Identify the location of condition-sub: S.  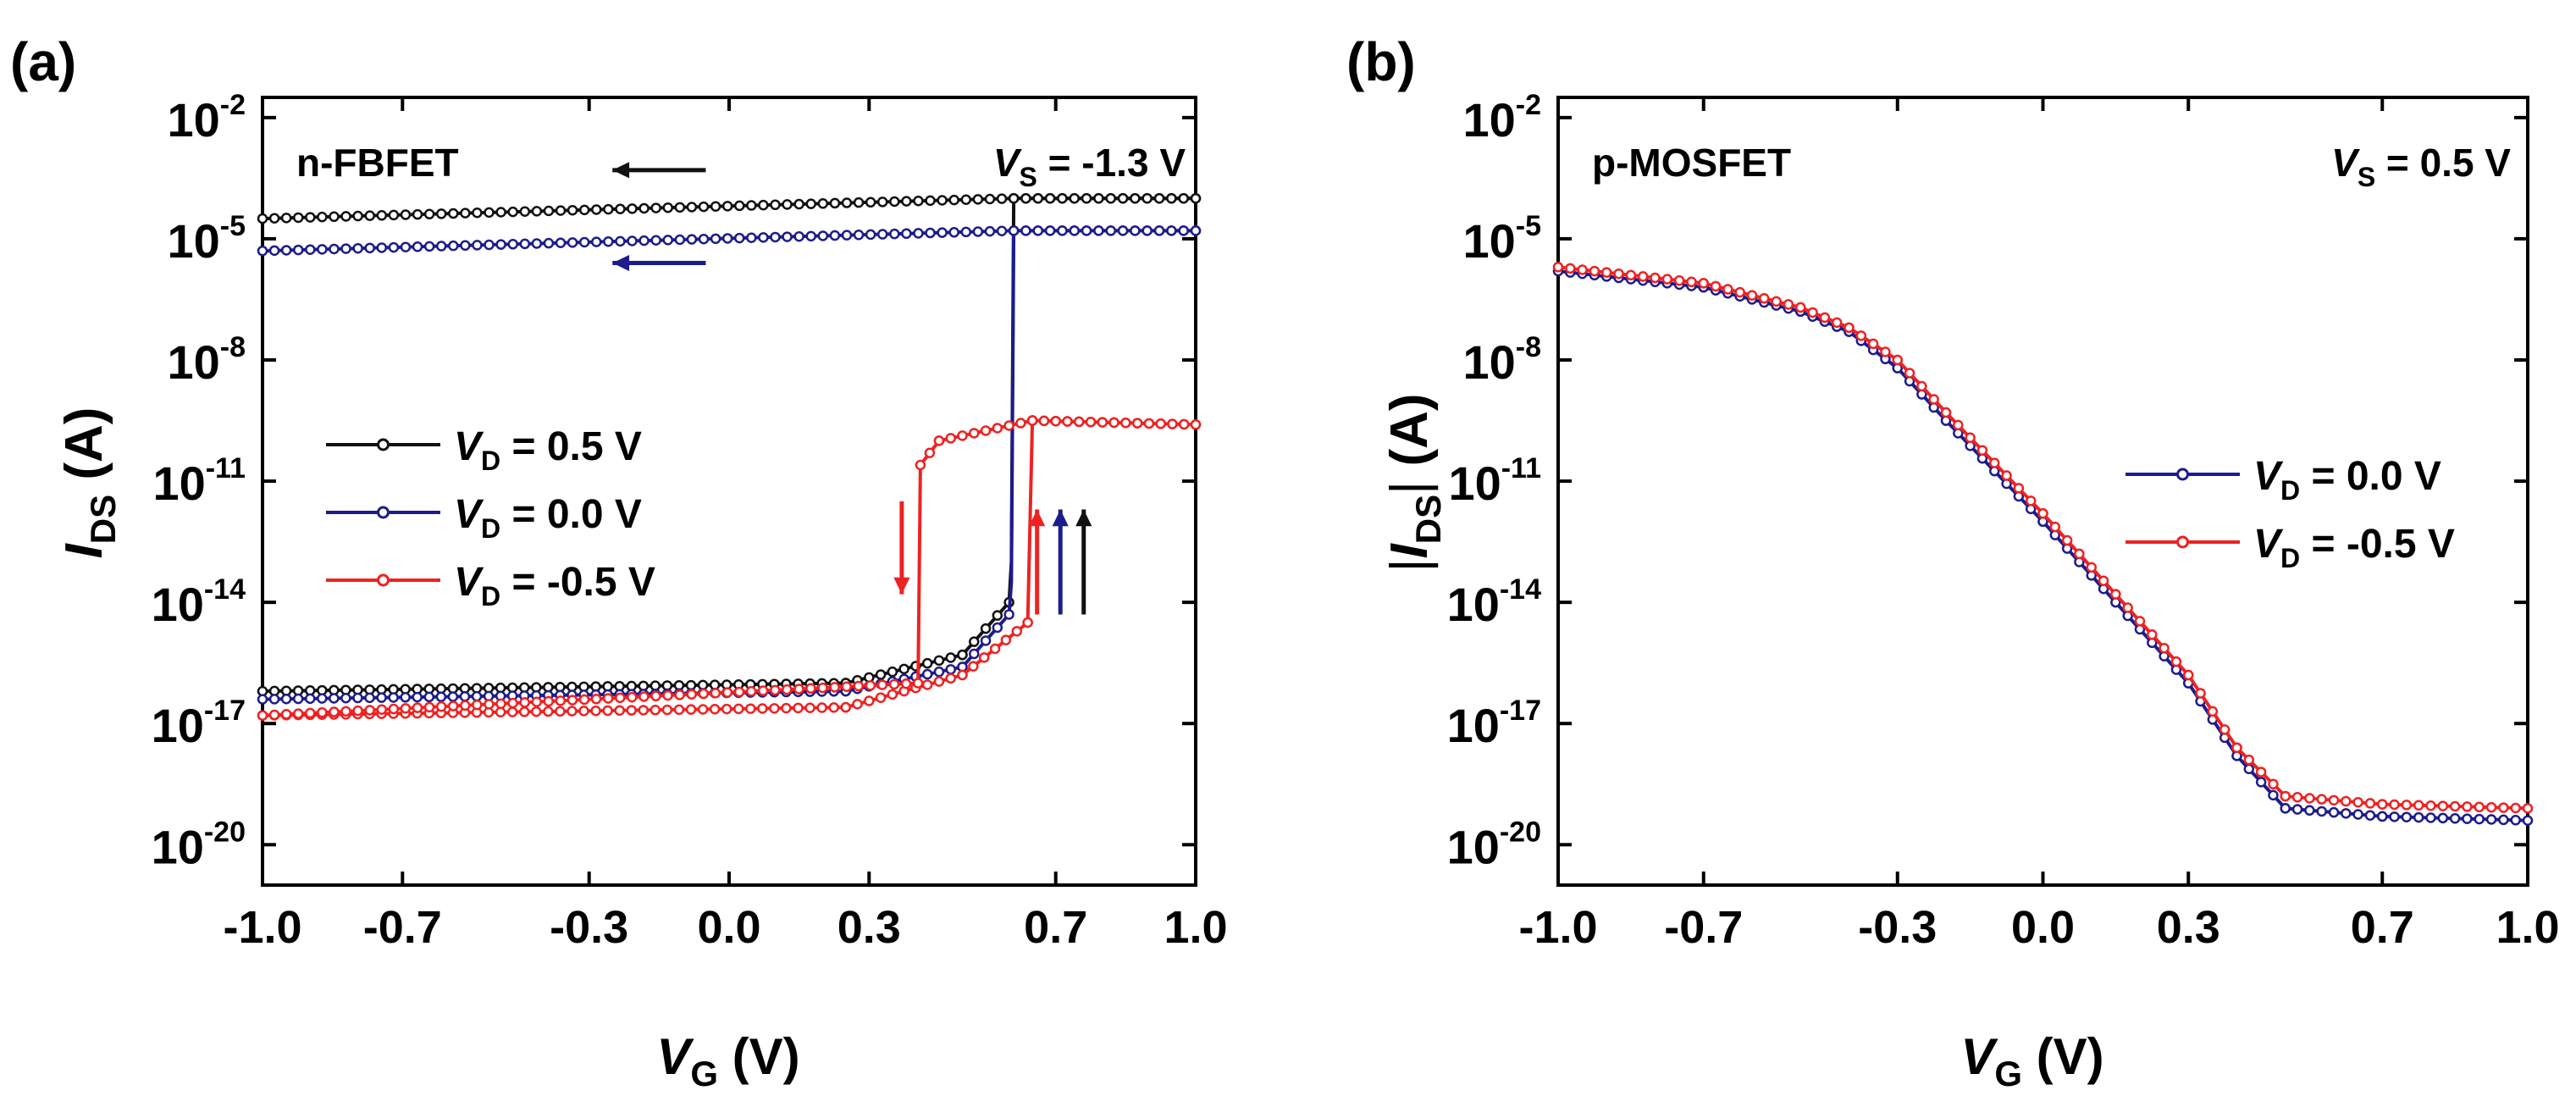
(1028, 177).